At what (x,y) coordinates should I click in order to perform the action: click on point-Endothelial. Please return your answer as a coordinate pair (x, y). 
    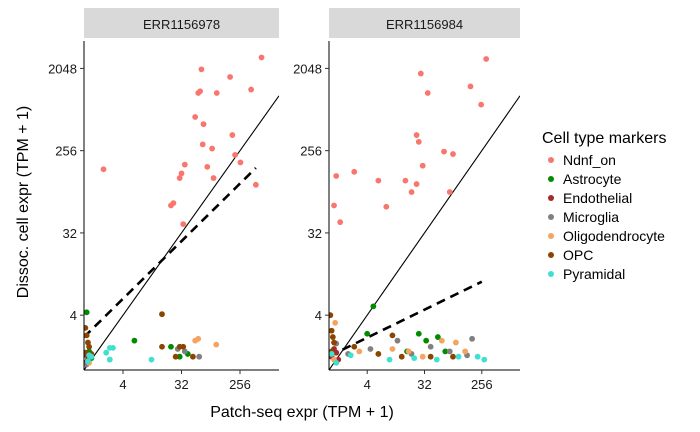
    Looking at the image, I should click on (336, 352).